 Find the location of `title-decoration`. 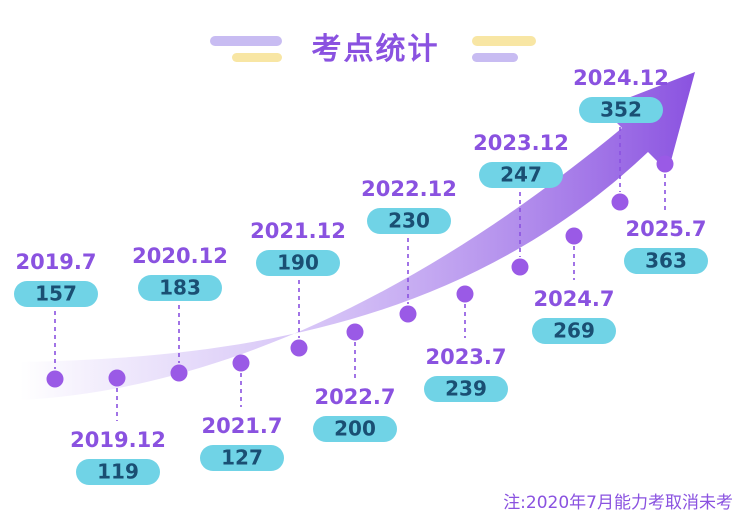

title-decoration is located at coordinates (373, 49).